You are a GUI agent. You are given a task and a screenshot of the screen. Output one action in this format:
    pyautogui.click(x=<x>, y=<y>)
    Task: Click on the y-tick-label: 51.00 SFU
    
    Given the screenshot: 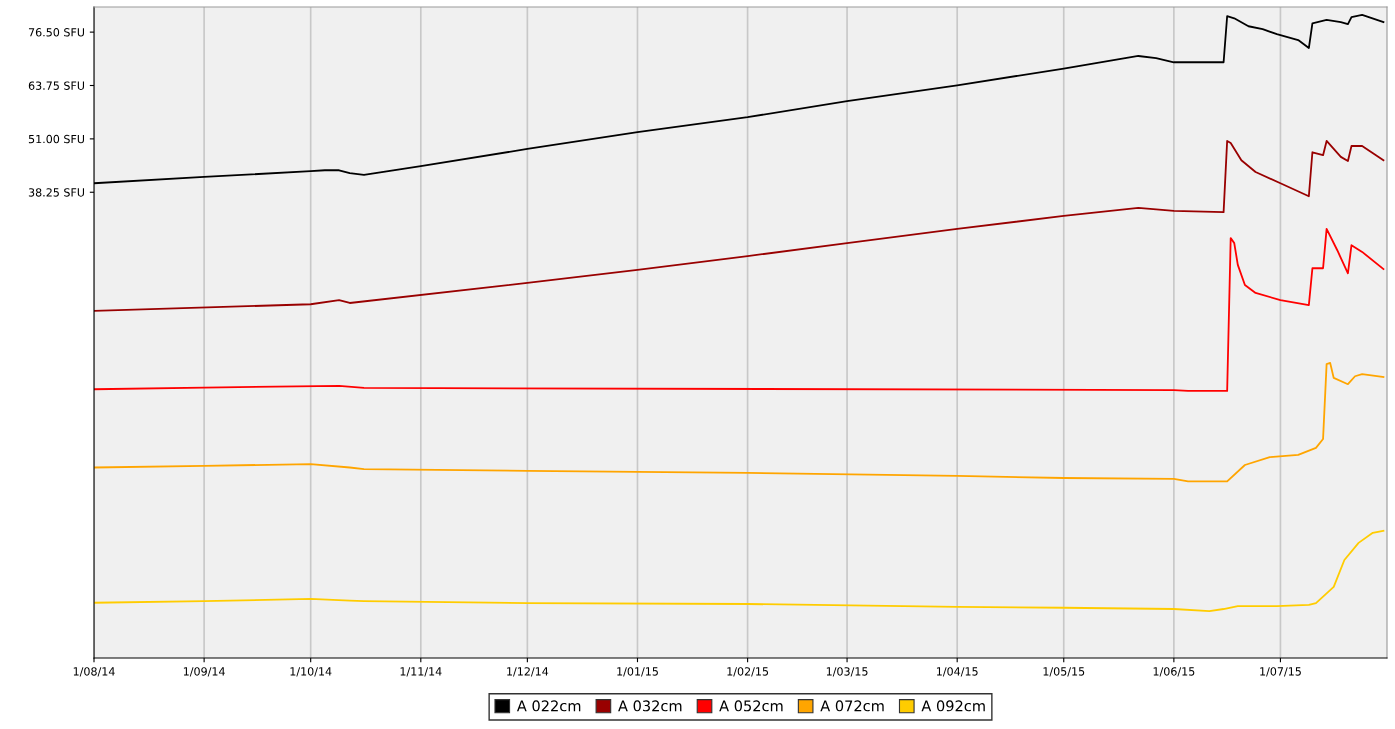 What is the action you would take?
    pyautogui.click(x=56, y=139)
    